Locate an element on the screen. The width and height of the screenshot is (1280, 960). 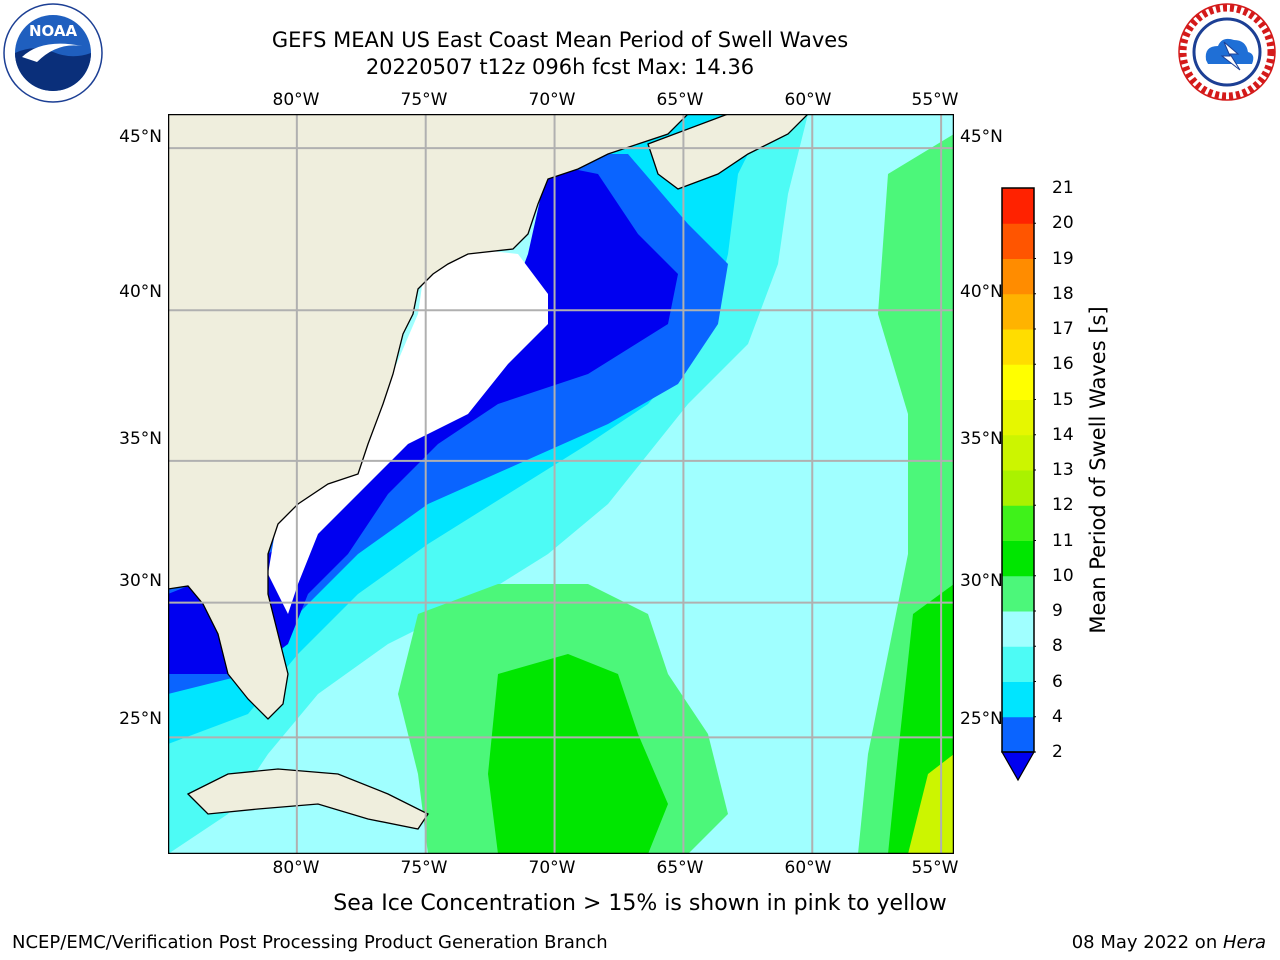
colorbar-label-9: 14 is located at coordinates (1063, 434).